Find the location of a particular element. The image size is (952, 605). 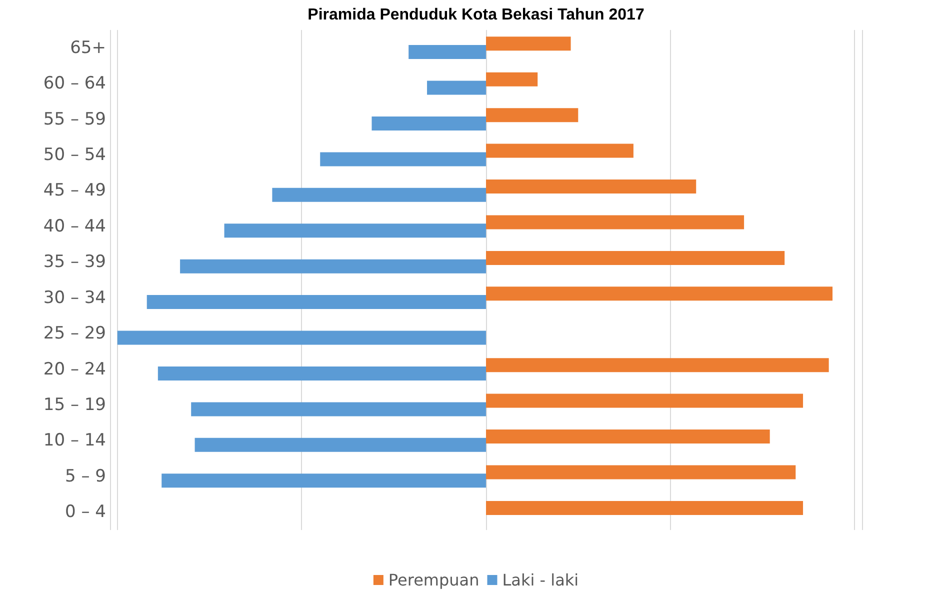

y-tick-label: 45 – 49 is located at coordinates (74, 190).